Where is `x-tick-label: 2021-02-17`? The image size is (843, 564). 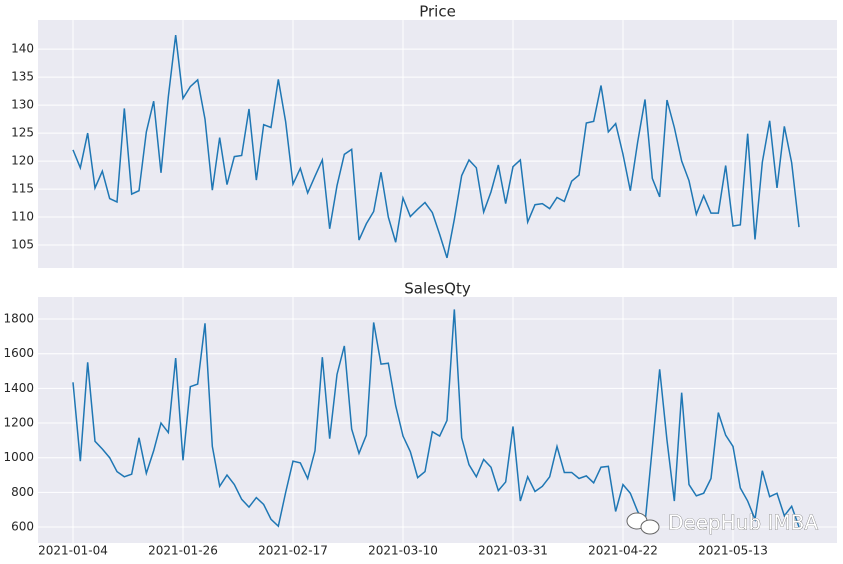 x-tick-label: 2021-02-17 is located at coordinates (293, 551).